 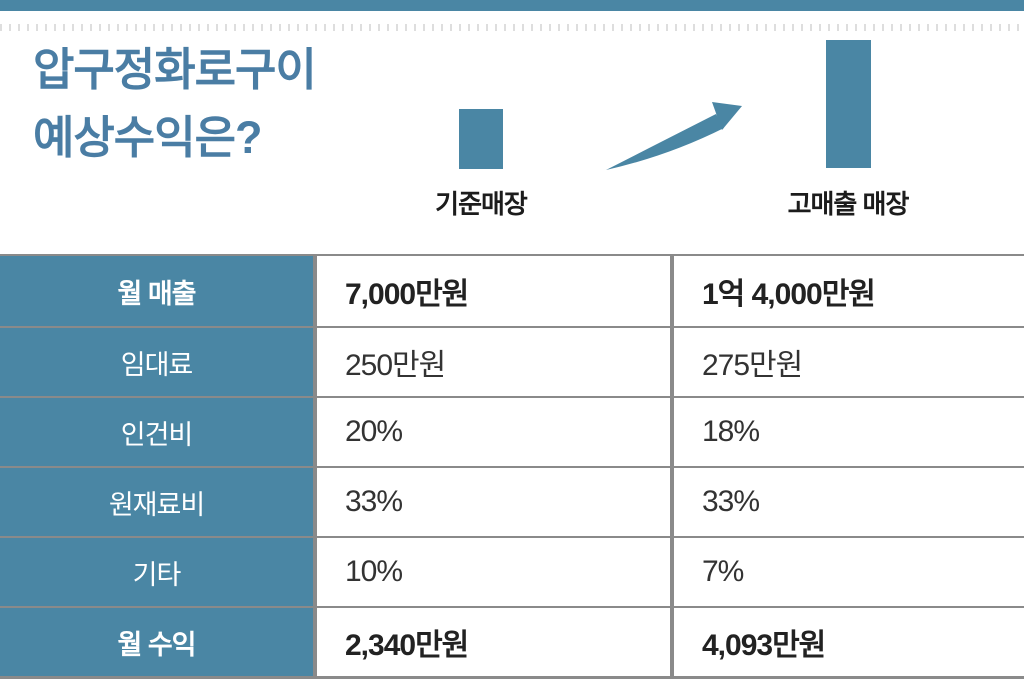 I want to click on table-row-label: 임대료, so click(x=156, y=361).